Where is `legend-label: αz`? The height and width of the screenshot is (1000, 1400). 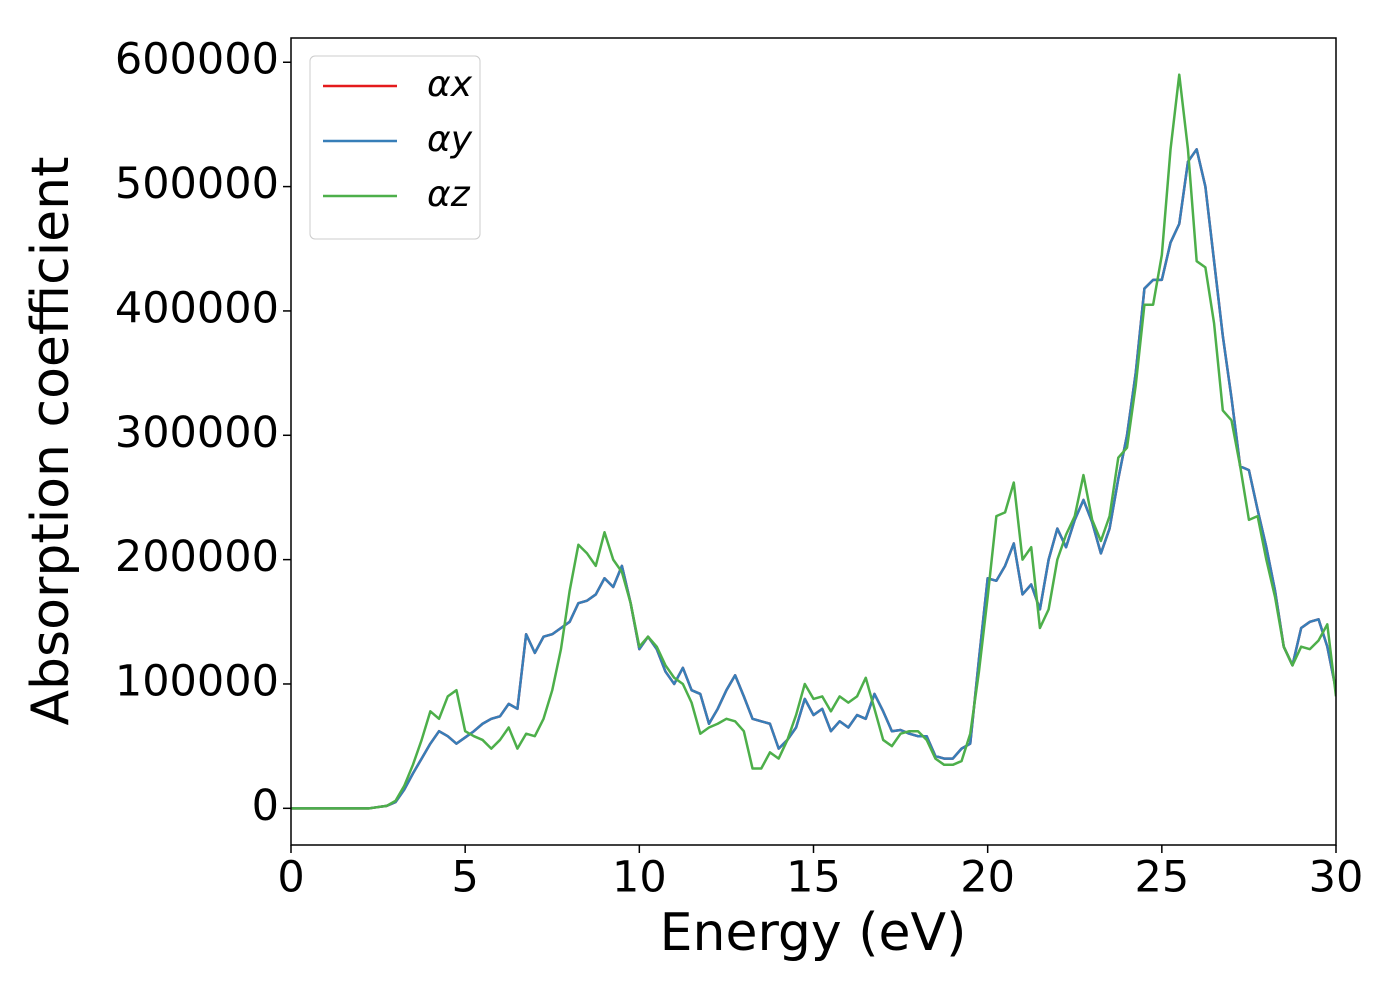 legend-label: αz is located at coordinates (449, 194).